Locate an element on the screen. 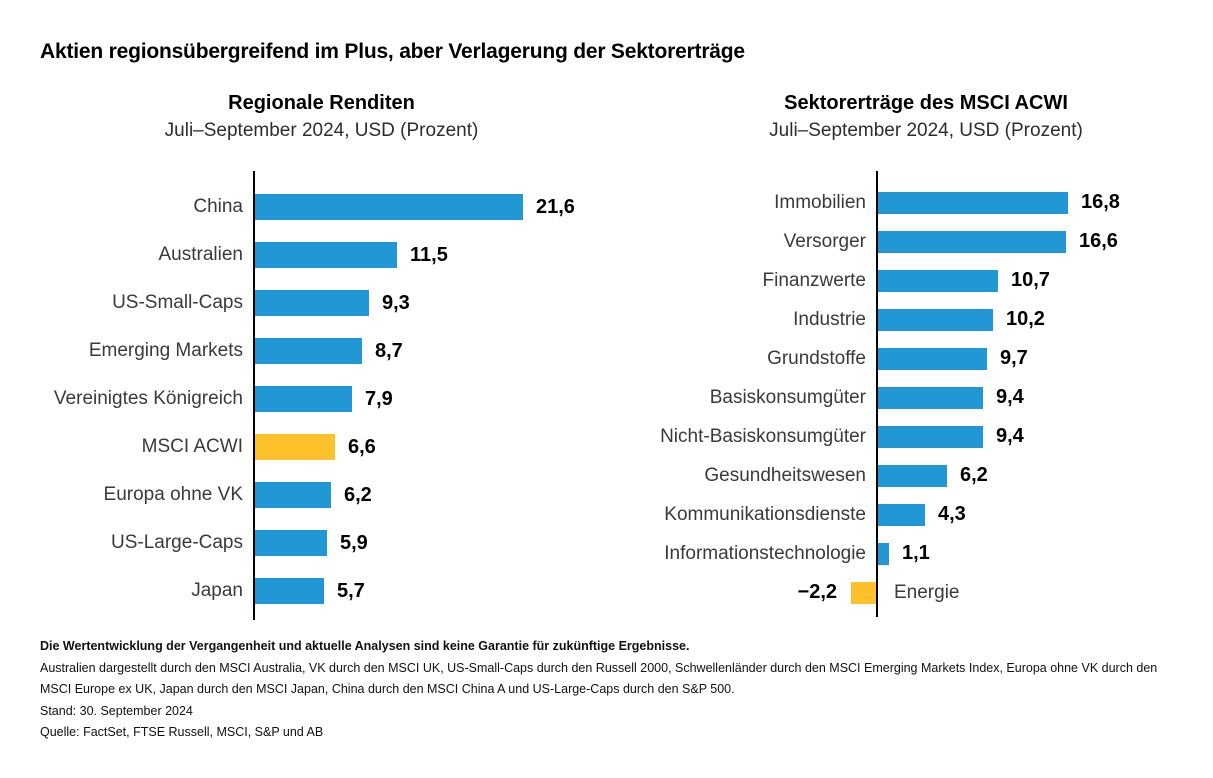  chart-title: Sektorerträge des MSCI ACWI is located at coordinates (926, 103).